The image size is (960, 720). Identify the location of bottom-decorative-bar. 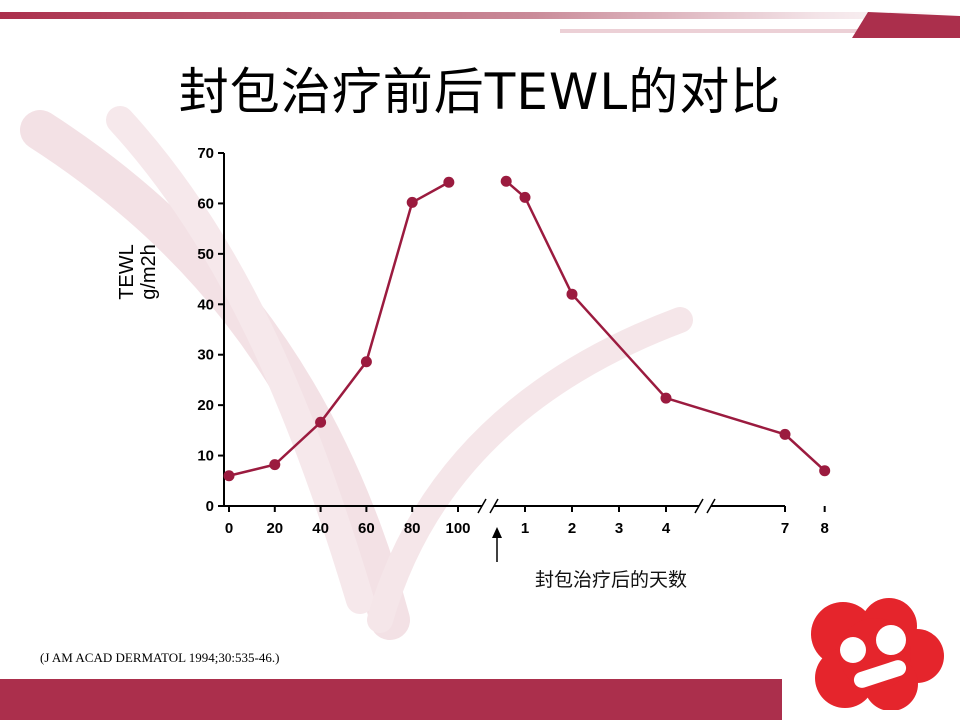
(391, 699).